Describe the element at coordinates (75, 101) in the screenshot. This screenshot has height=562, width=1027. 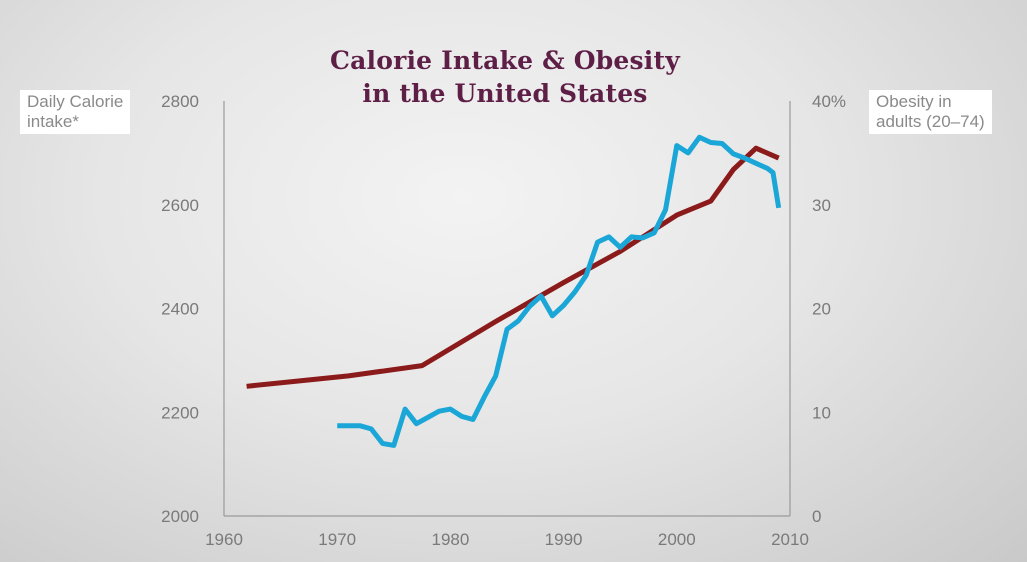
I see `y-axis-label-left-line-1: Daily Calorie` at that location.